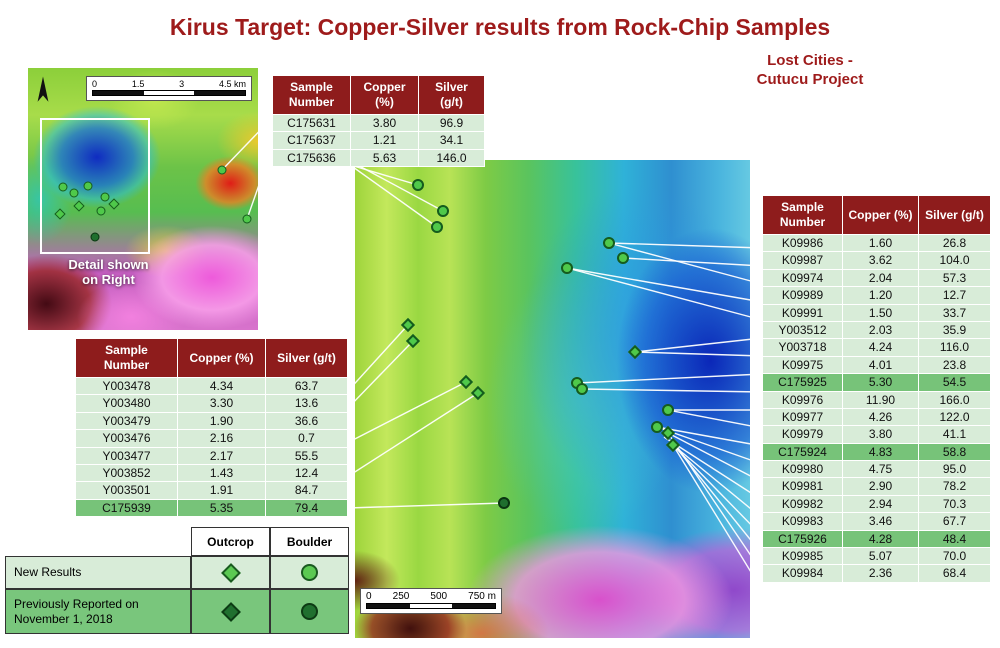 The width and height of the screenshot is (1000, 648). Describe the element at coordinates (880, 243) in the screenshot. I see `table-cell: 1.60` at that location.